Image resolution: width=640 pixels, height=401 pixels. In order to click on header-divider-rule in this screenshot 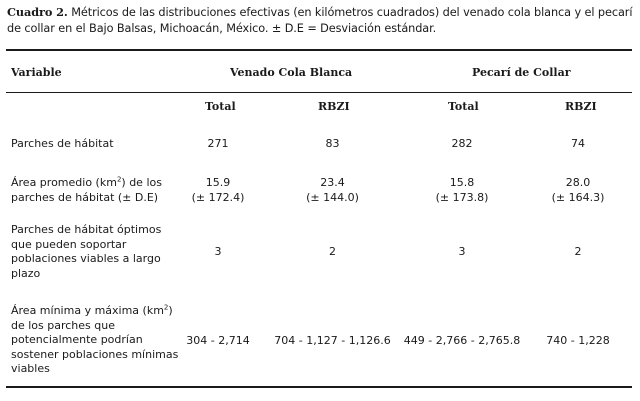, I will do `click(319, 92)`.